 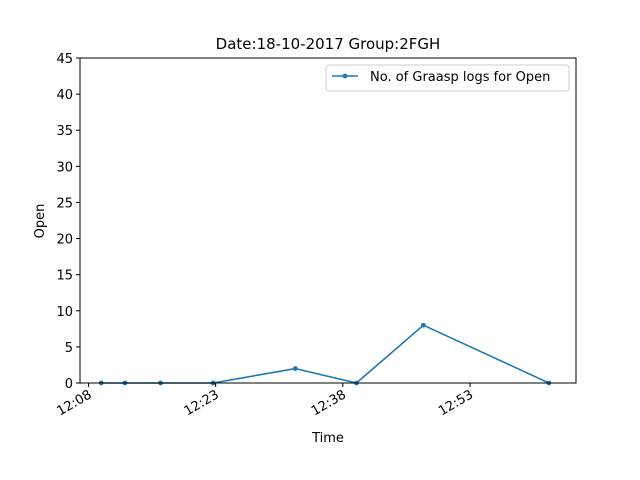 What do you see at coordinates (75, 403) in the screenshot?
I see `x-tick-label: 12:08` at bounding box center [75, 403].